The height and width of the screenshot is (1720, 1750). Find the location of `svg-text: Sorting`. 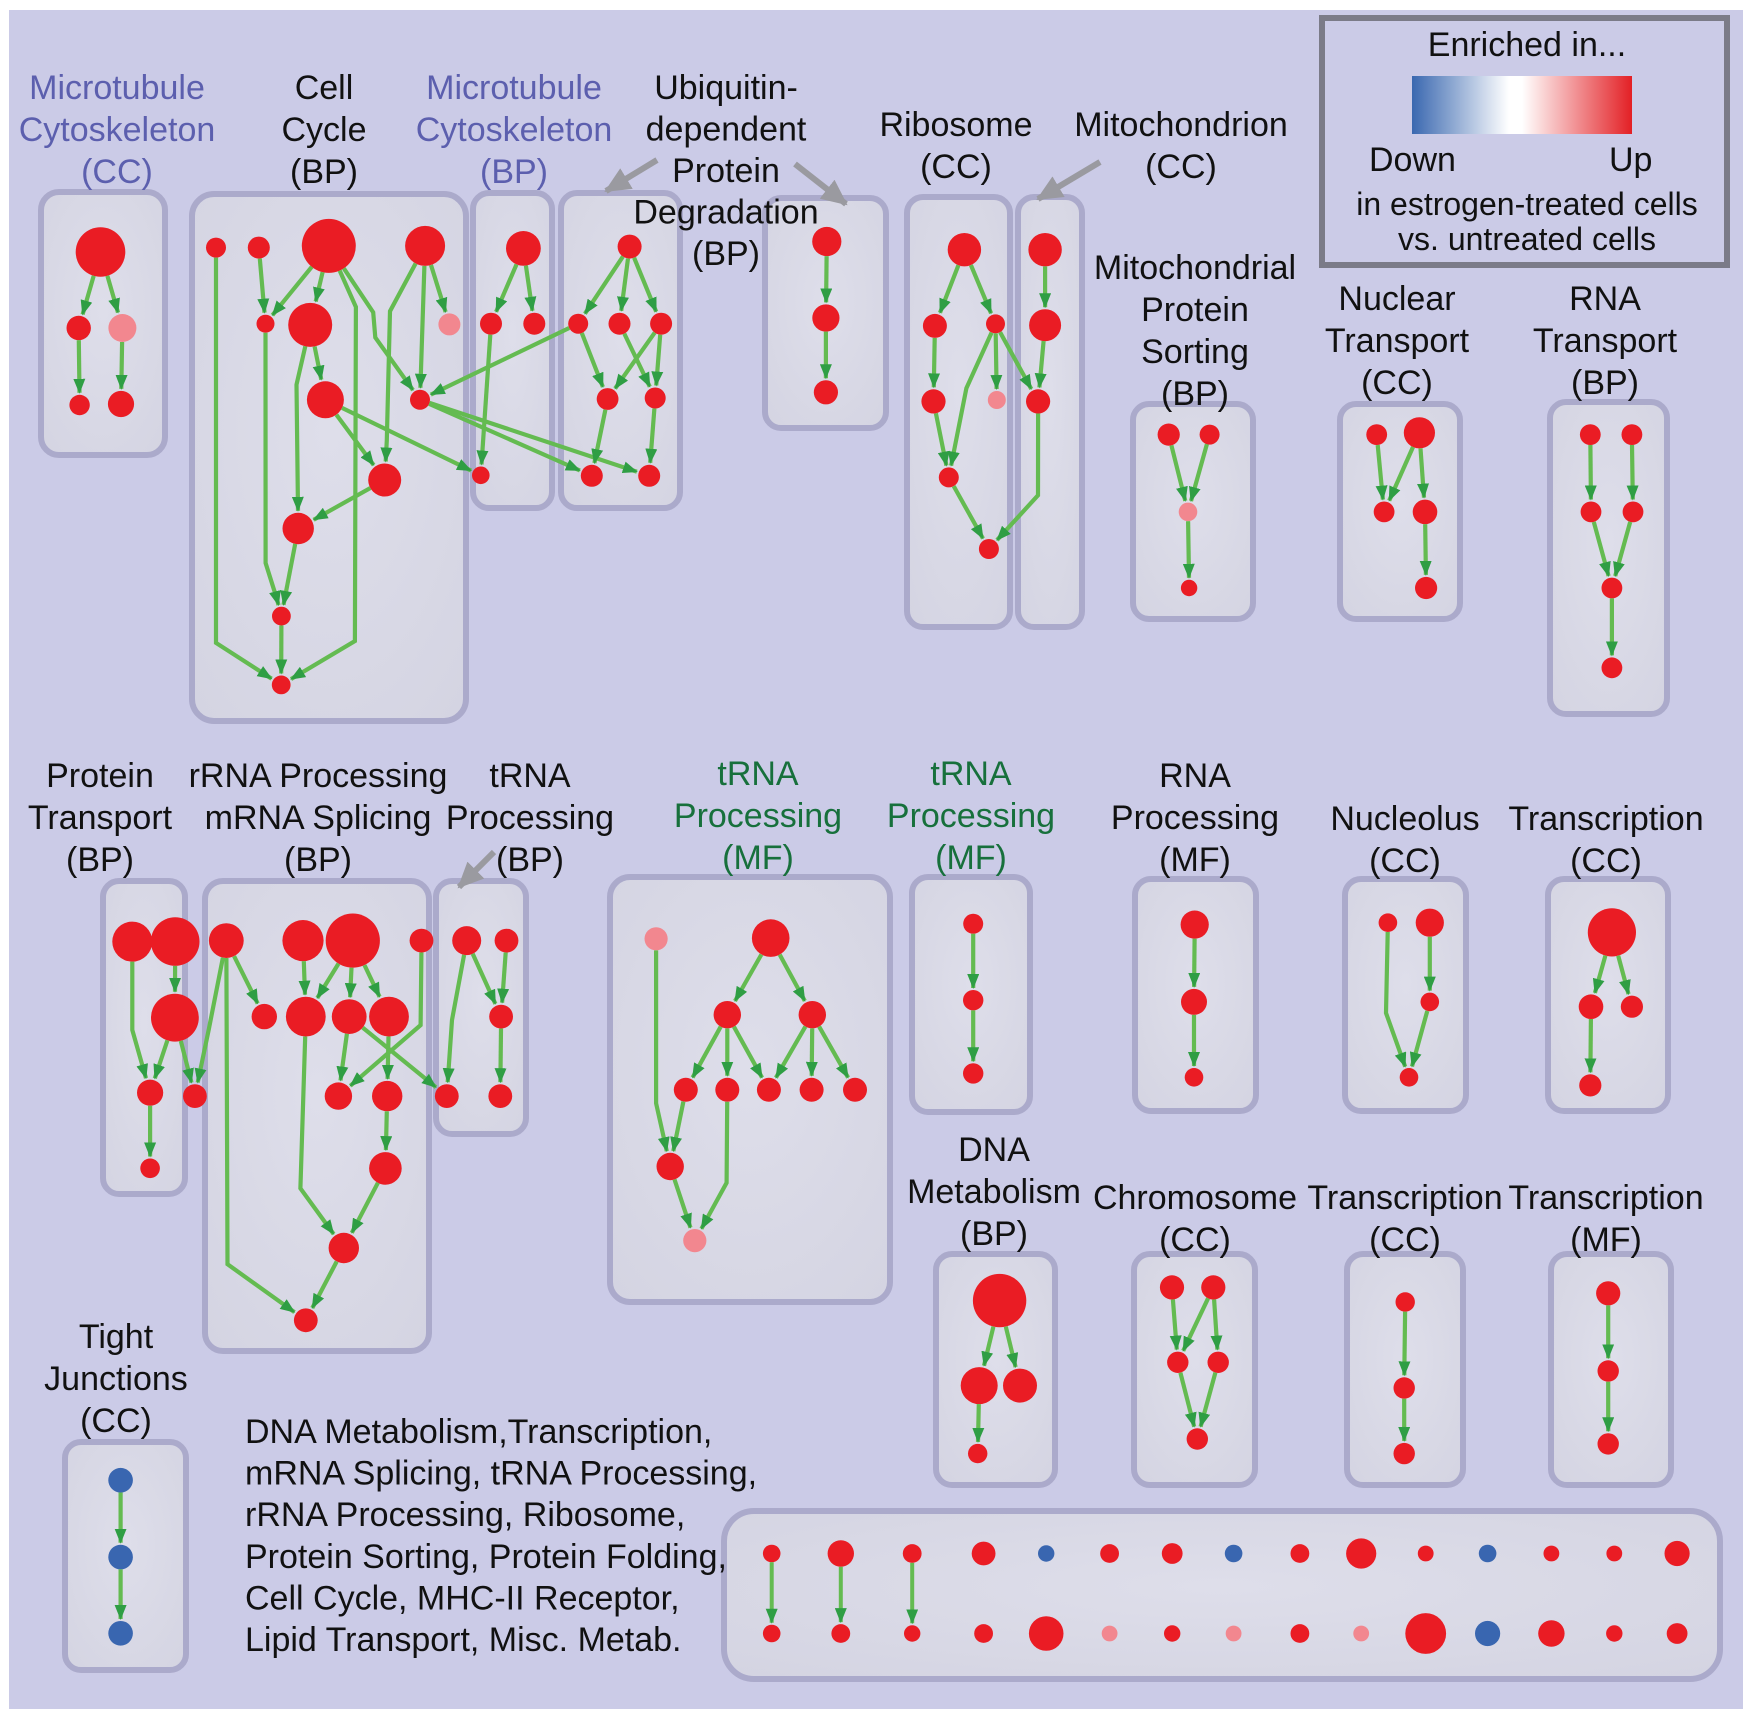

svg-text: Sorting is located at coordinates (1195, 352).